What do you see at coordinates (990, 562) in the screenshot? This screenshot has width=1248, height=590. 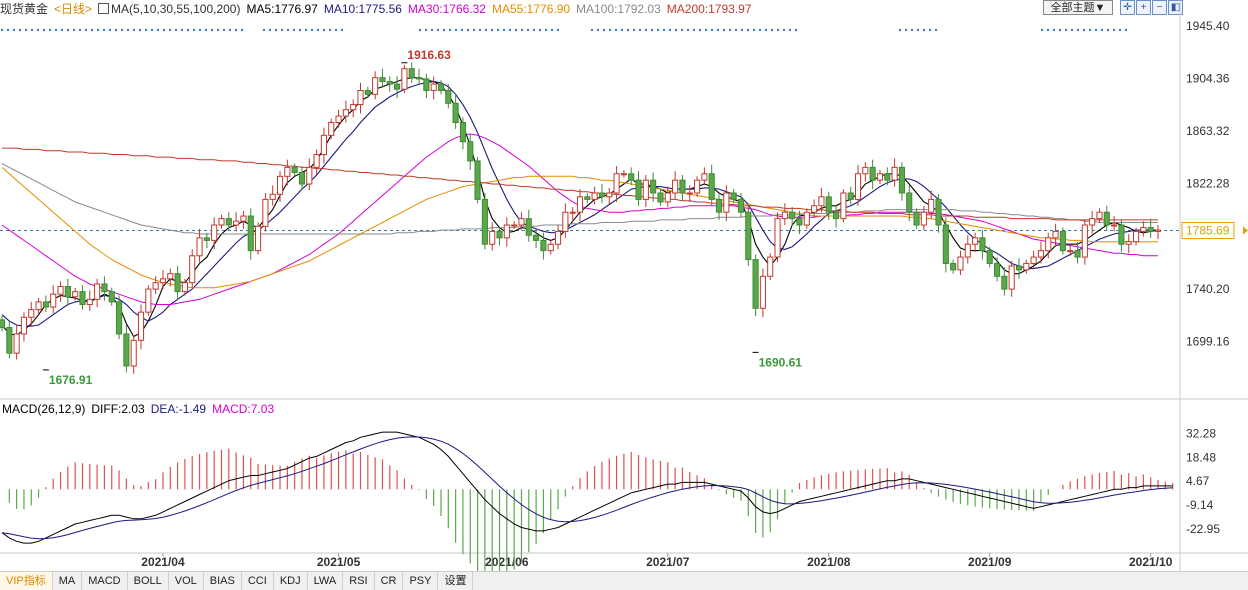 I see `x-tick-label: 2021/09` at bounding box center [990, 562].